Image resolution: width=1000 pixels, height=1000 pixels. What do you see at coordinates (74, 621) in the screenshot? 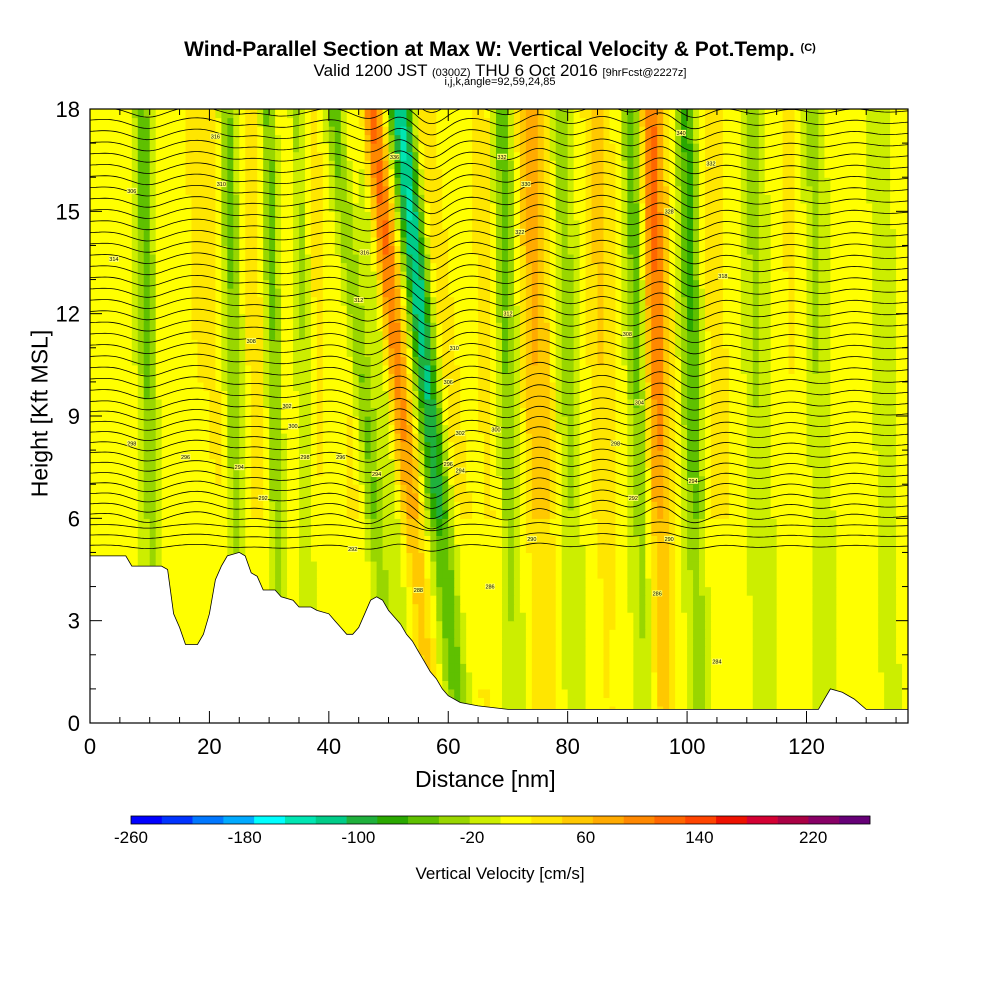
I see `y-tick-label: 3` at bounding box center [74, 621].